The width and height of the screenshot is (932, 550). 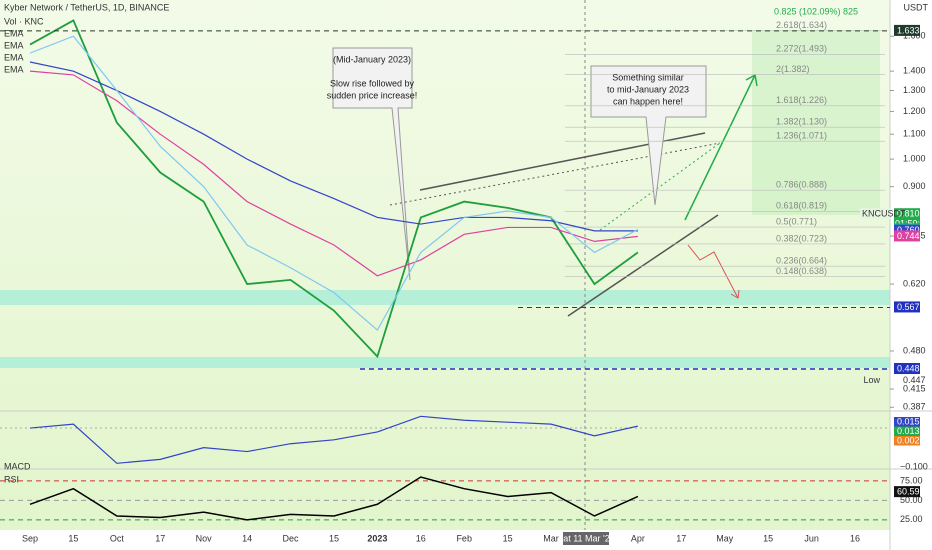 What do you see at coordinates (30, 538) in the screenshot?
I see `x-tick-label: Sep` at bounding box center [30, 538].